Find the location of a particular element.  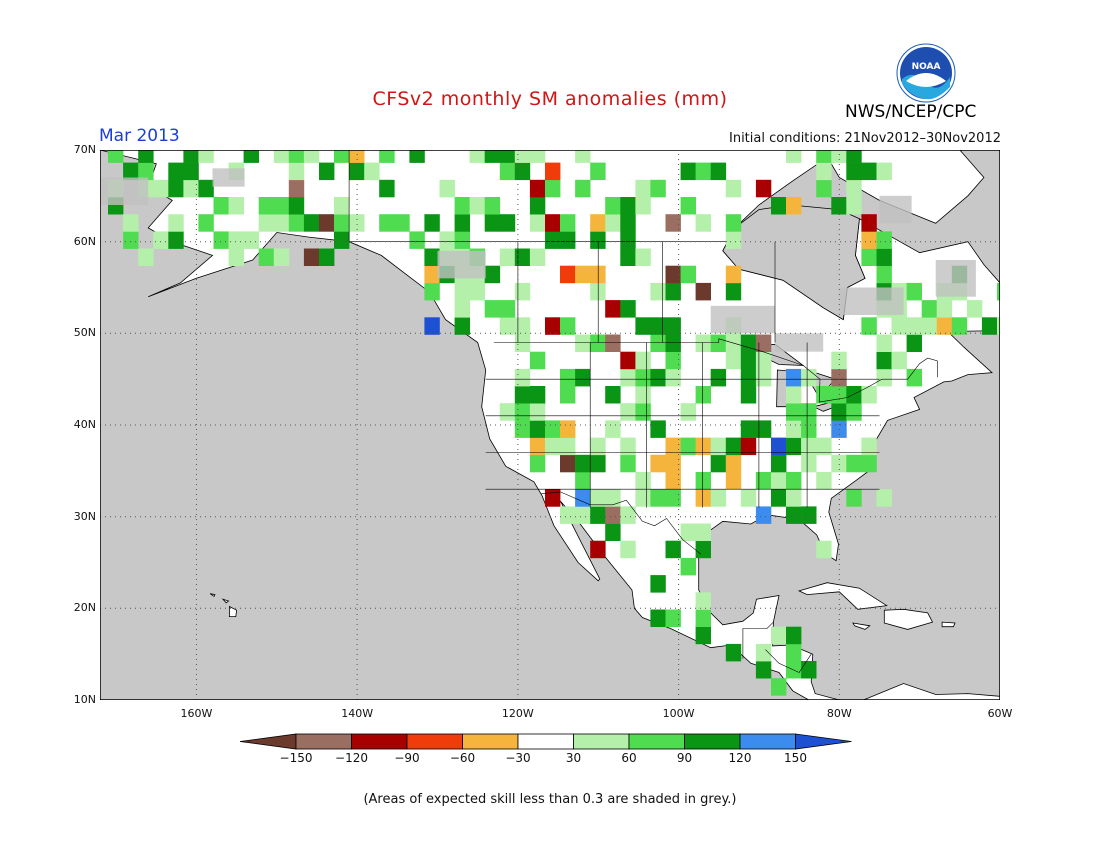

central-america-borders is located at coordinates (788, 661).